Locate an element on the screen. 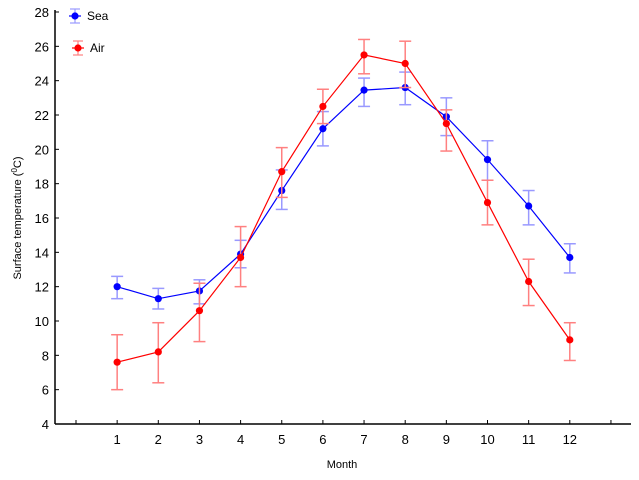 Image resolution: width=639 pixels, height=480 pixels. legend-item-sea: Sea is located at coordinates (89, 16).